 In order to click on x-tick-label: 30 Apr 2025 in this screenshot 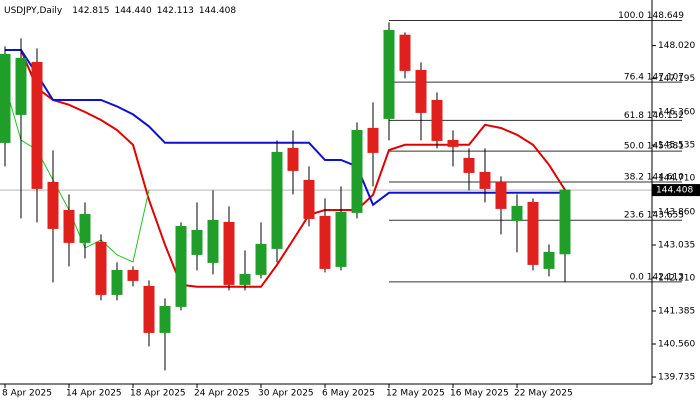, I will do `click(286, 394)`.